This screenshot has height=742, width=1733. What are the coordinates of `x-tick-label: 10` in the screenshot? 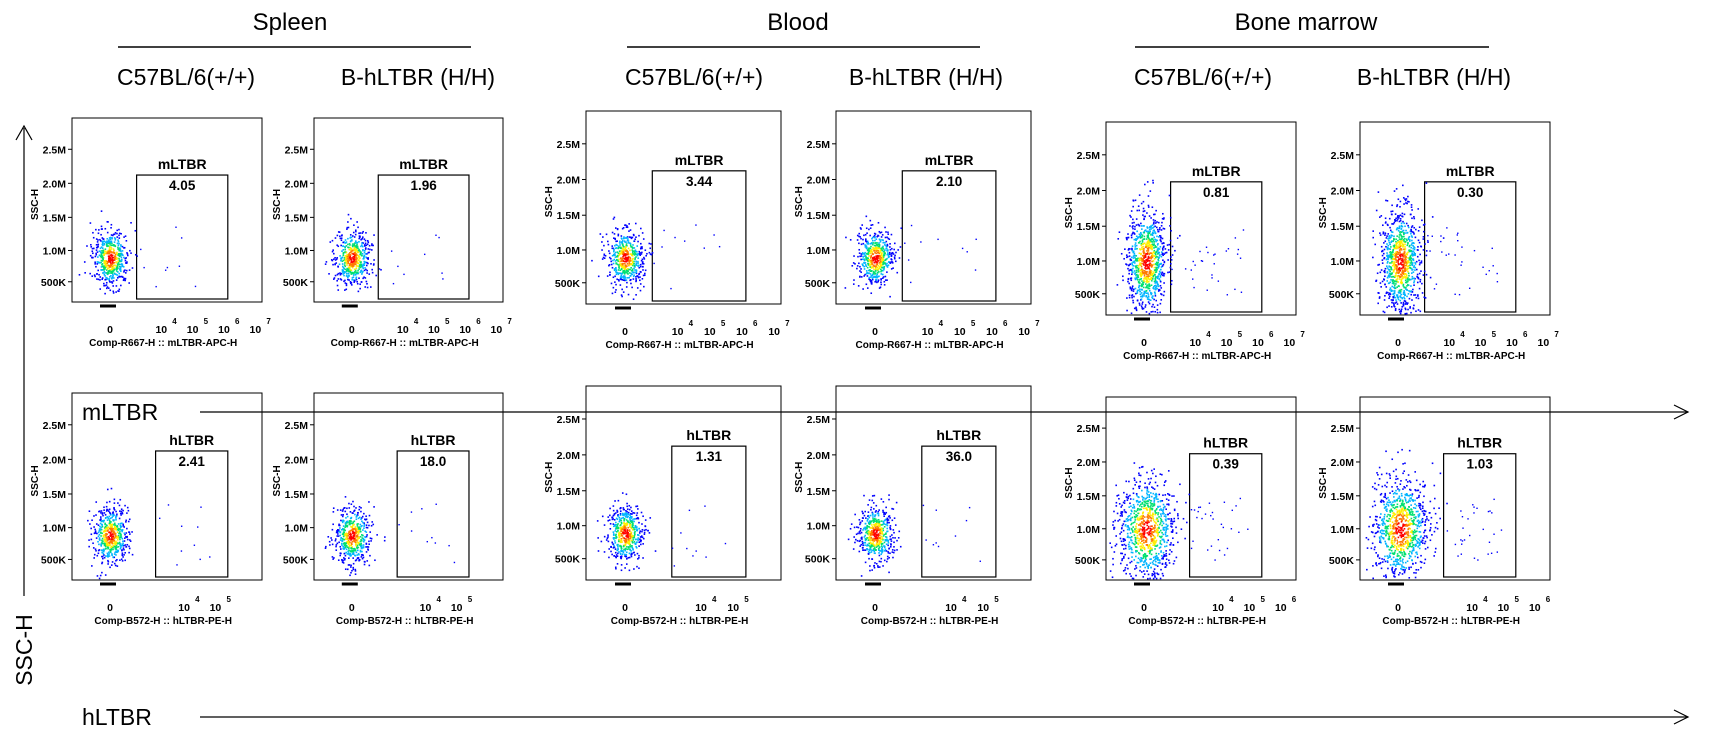 It's located at (1227, 343).